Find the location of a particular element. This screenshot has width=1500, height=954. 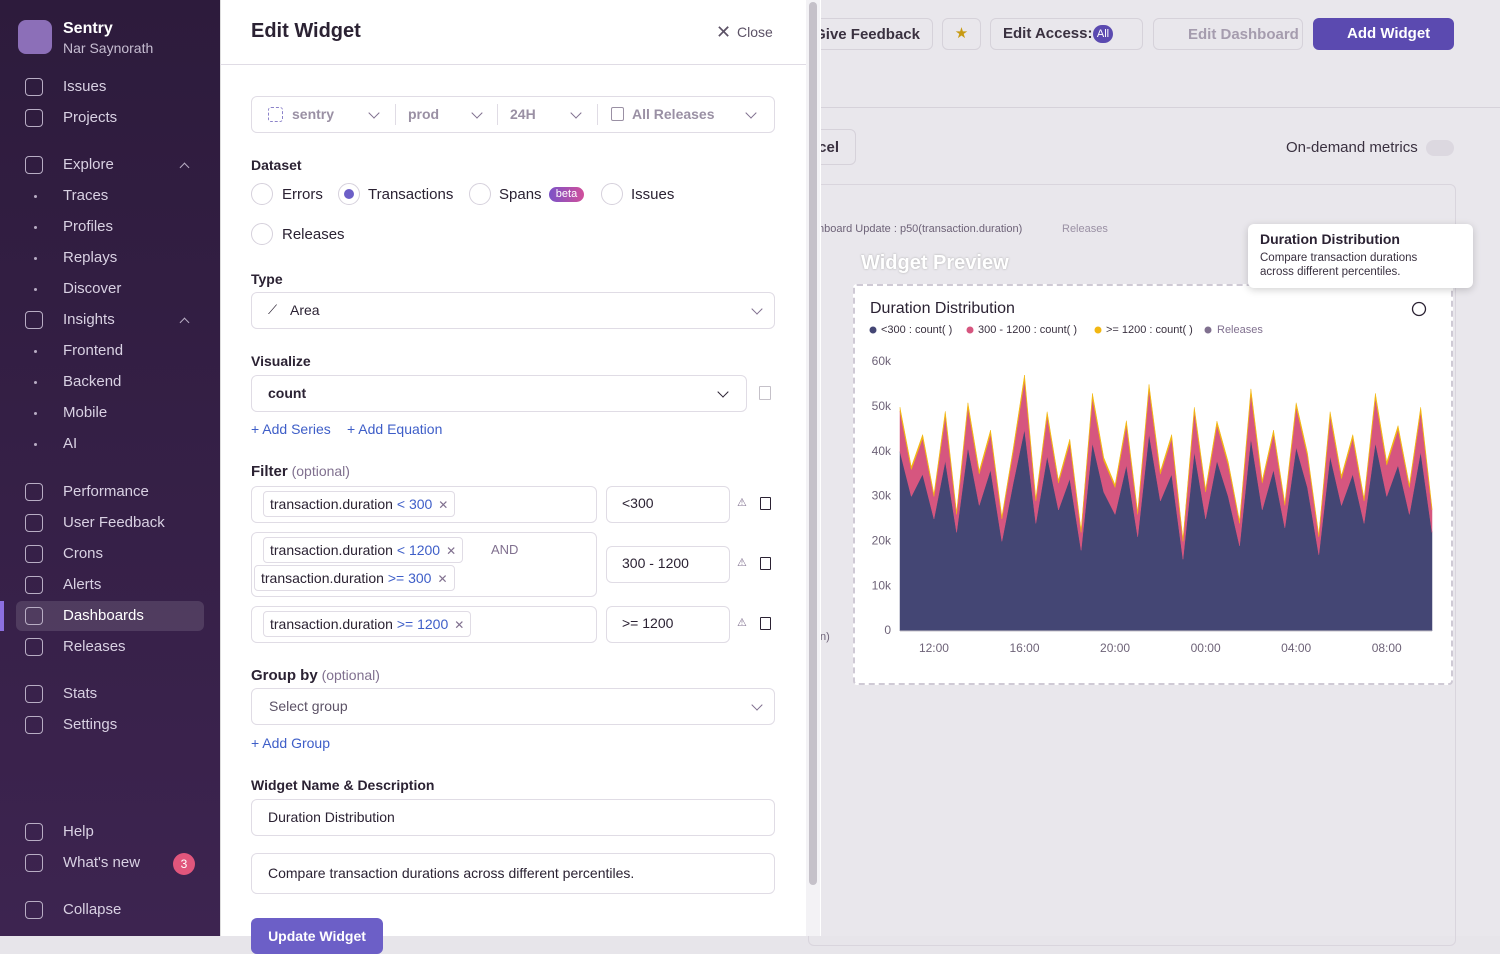

nav-item: Crons is located at coordinates (83, 553).